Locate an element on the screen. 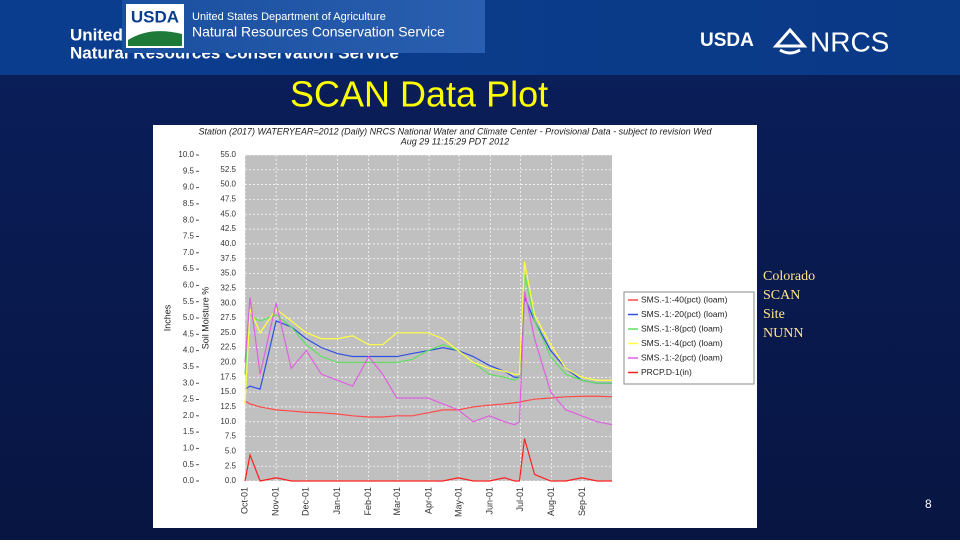 The height and width of the screenshot is (545, 960). y2-tick-label: 2.5 is located at coordinates (231, 465).